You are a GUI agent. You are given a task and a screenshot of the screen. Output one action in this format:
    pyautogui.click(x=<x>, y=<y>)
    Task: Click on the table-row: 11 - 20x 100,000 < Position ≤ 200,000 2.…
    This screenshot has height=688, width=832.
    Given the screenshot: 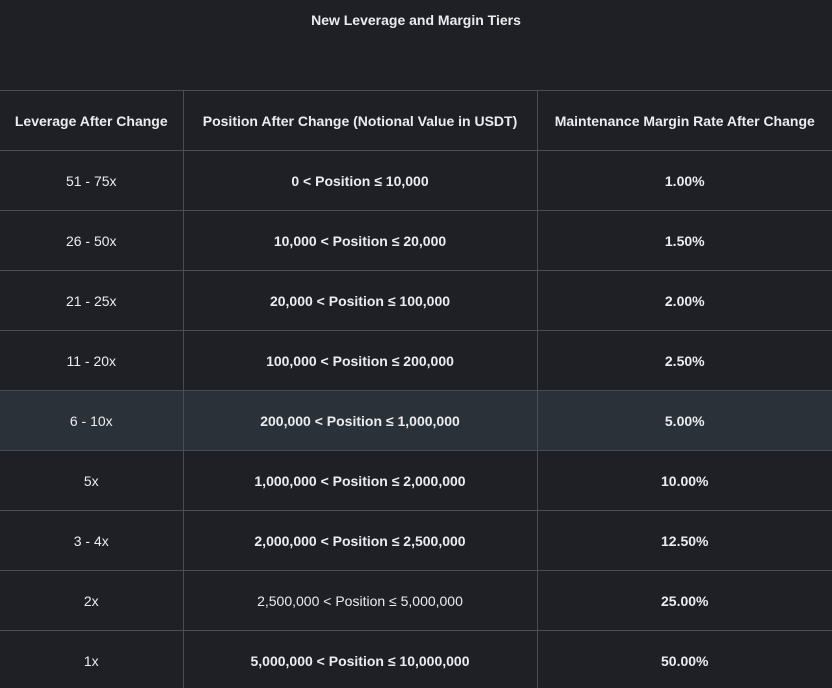 What is the action you would take?
    pyautogui.click(x=416, y=360)
    